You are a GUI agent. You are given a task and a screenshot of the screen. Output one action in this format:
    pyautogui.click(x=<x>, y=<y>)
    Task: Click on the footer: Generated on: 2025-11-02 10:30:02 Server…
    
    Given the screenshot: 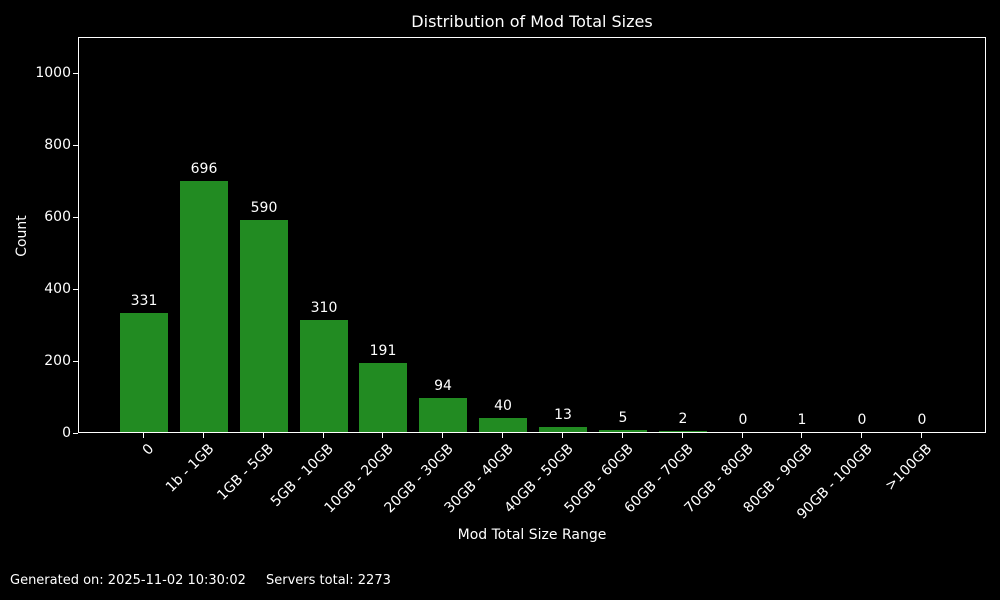 What is the action you would take?
    pyautogui.click(x=200, y=581)
    